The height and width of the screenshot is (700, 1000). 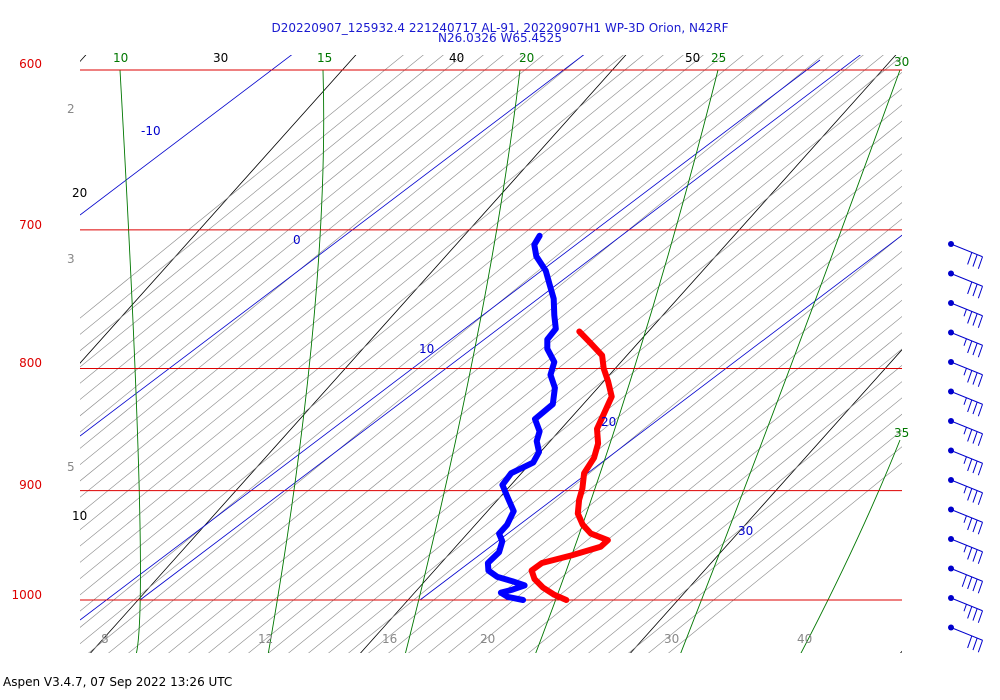 What do you see at coordinates (965, 447) in the screenshot?
I see `wind-barbs` at bounding box center [965, 447].